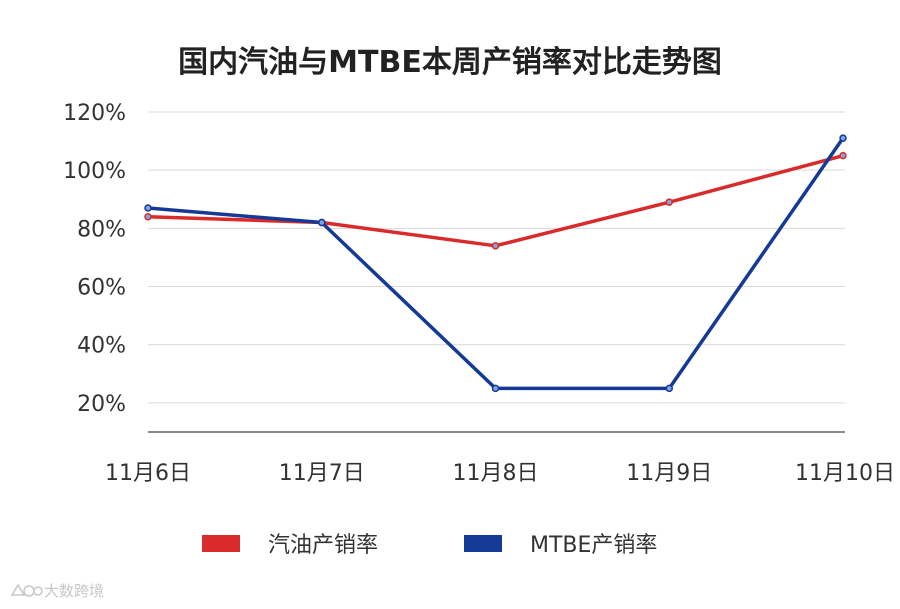 The image size is (900, 609). What do you see at coordinates (101, 288) in the screenshot?
I see `y-tick-label: 60%` at bounding box center [101, 288].